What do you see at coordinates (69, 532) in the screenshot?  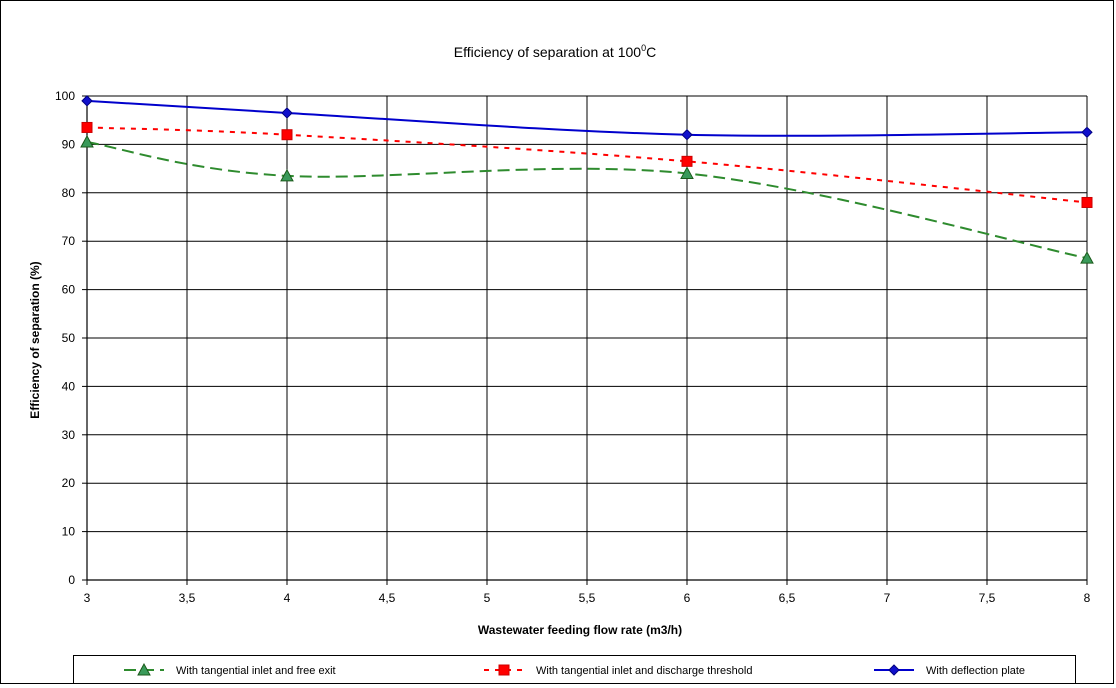 I see `y-tick-label: 10` at bounding box center [69, 532].